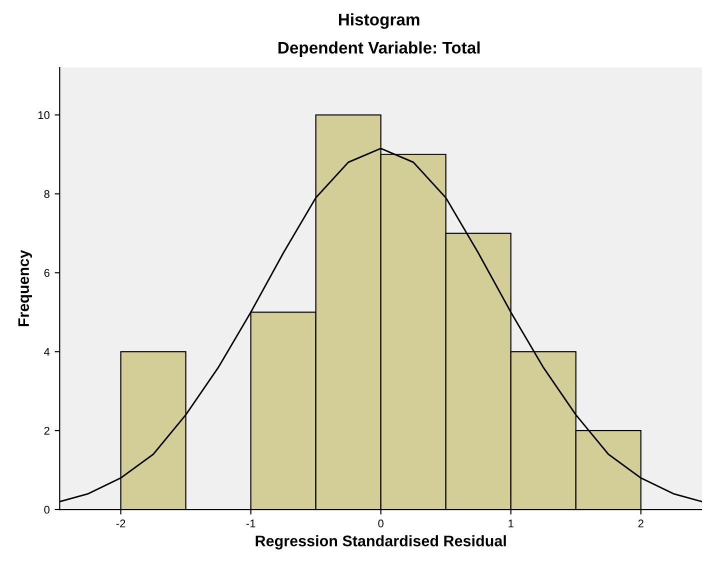 This screenshot has height=563, width=702. Describe the element at coordinates (379, 49) in the screenshot. I see `chart-subtitle: Dependent Variable: Total` at that location.